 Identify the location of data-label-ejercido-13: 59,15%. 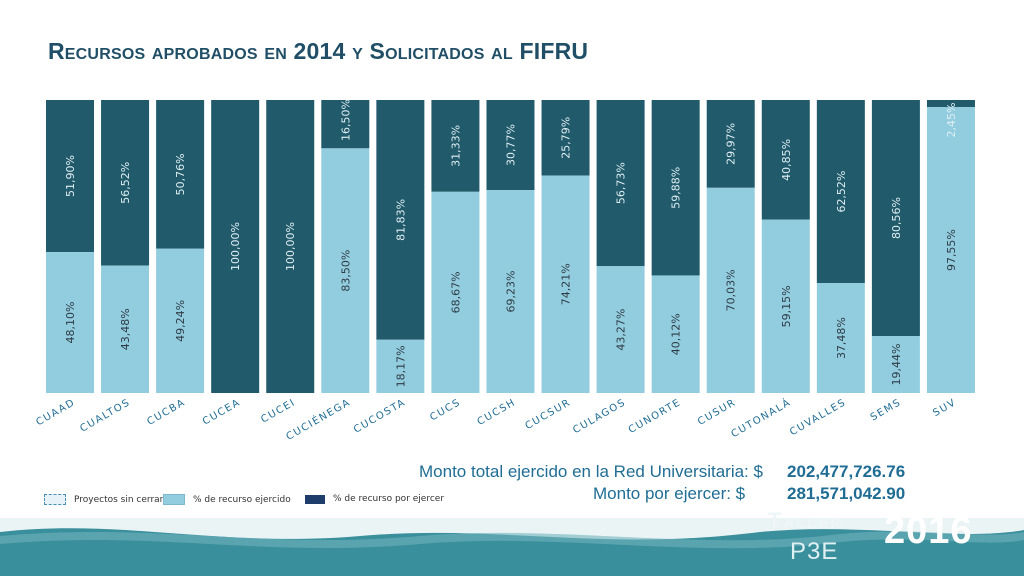
(786, 306).